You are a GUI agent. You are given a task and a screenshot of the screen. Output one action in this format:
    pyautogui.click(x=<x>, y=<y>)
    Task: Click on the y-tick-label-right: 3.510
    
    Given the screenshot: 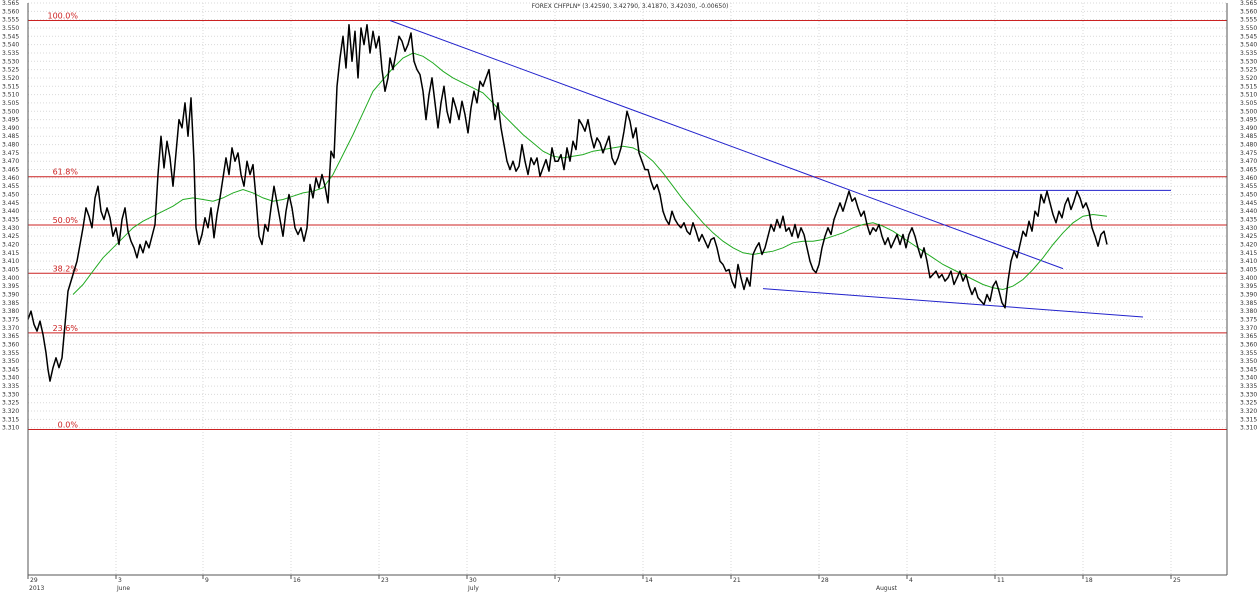 What is the action you would take?
    pyautogui.click(x=1248, y=95)
    